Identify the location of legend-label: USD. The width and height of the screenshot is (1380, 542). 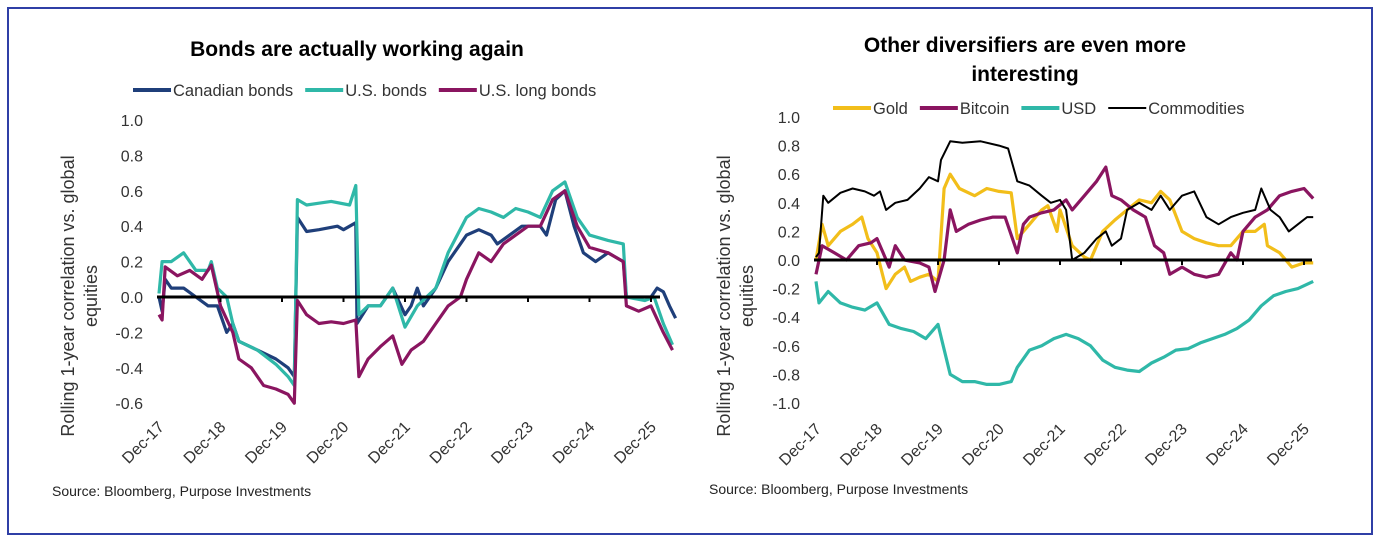
(1078, 109).